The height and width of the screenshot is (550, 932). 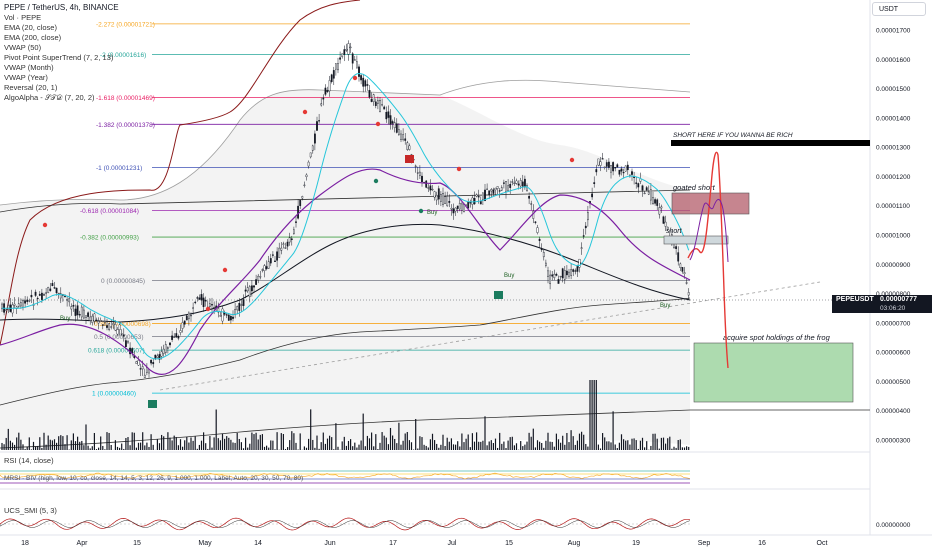 I want to click on time-tick-label: Aug, so click(x=574, y=543).